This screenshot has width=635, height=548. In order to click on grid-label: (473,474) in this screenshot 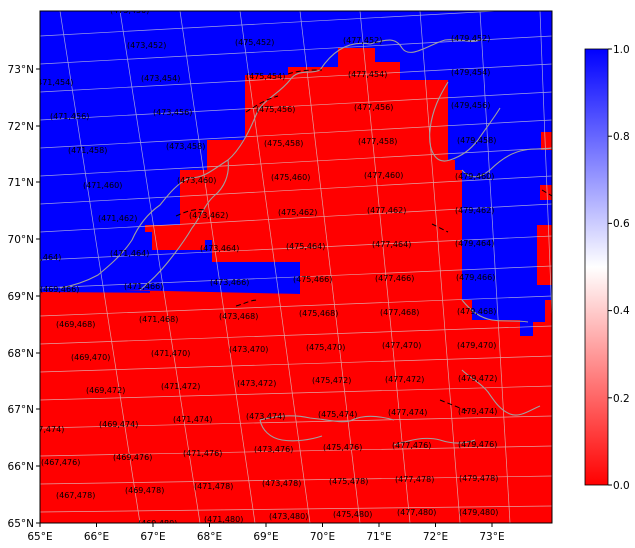, I will do `click(265, 416)`.